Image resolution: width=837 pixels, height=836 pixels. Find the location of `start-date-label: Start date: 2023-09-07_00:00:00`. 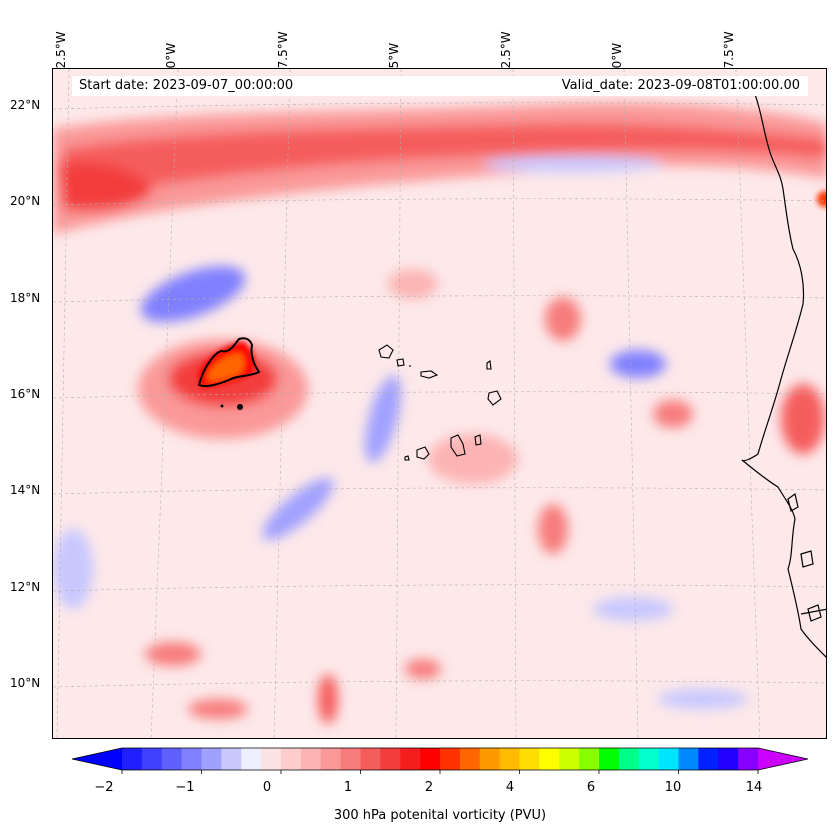

start-date-label: Start date: 2023-09-07_00:00:00 is located at coordinates (186, 85).